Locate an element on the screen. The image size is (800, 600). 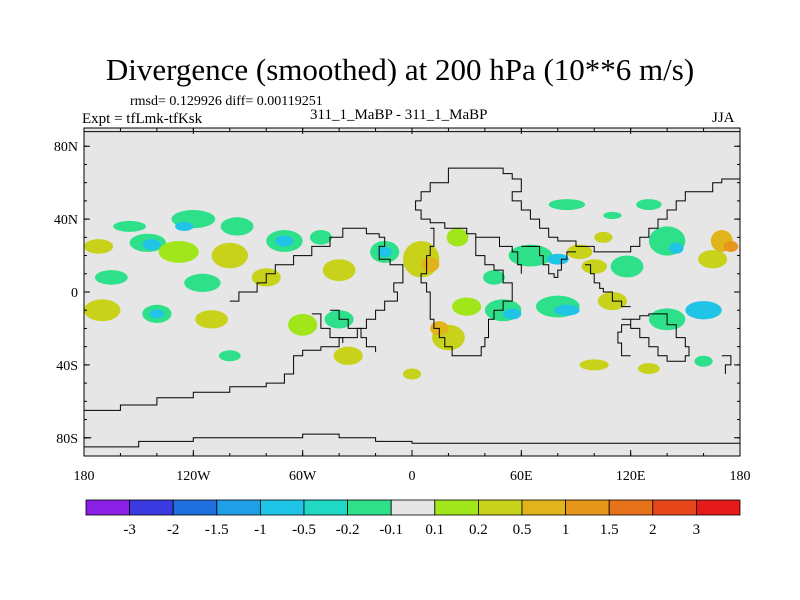
colorbar-label: -0.5 is located at coordinates (304, 530).